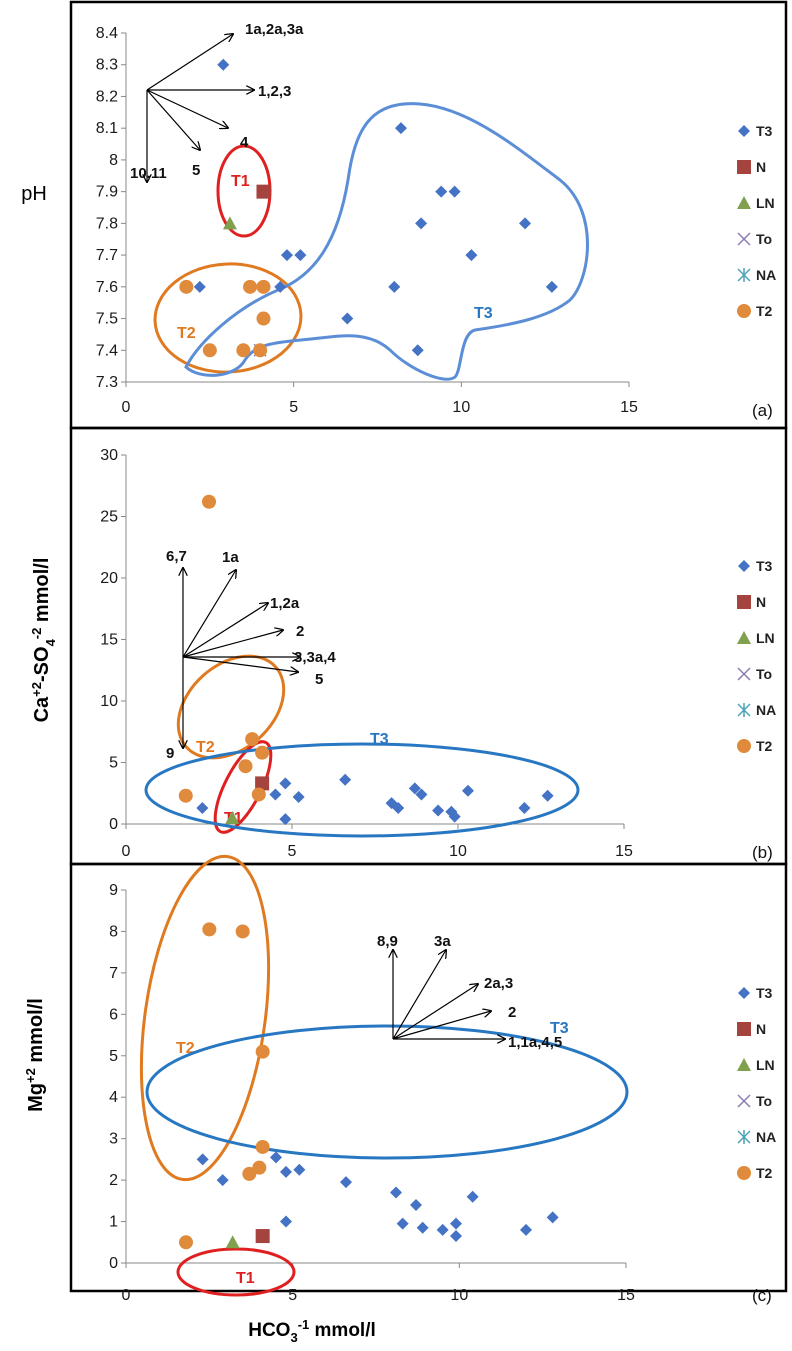 This screenshot has height=1351, width=792. Describe the element at coordinates (186, 333) in the screenshot. I see `group-label-t2: T2` at that location.